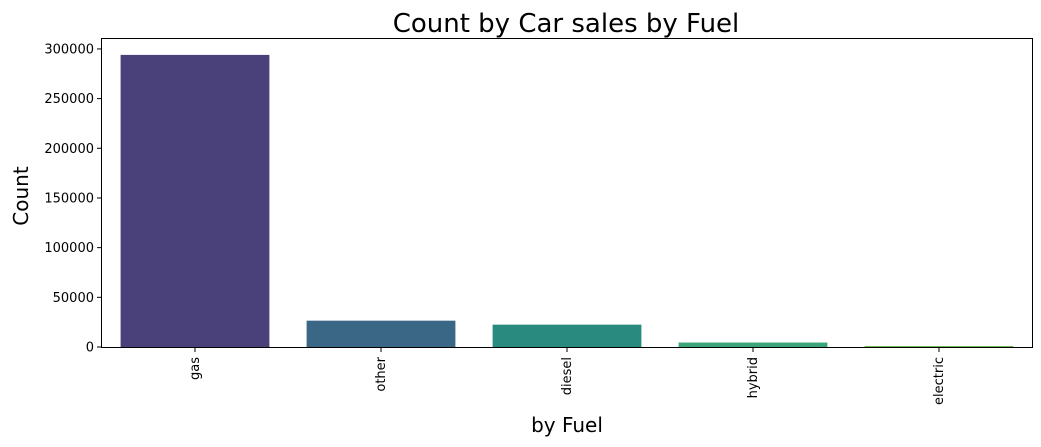 The width and height of the screenshot is (1041, 447). I want to click on chart-title: Count by Car sales by Fuel, so click(566, 24).